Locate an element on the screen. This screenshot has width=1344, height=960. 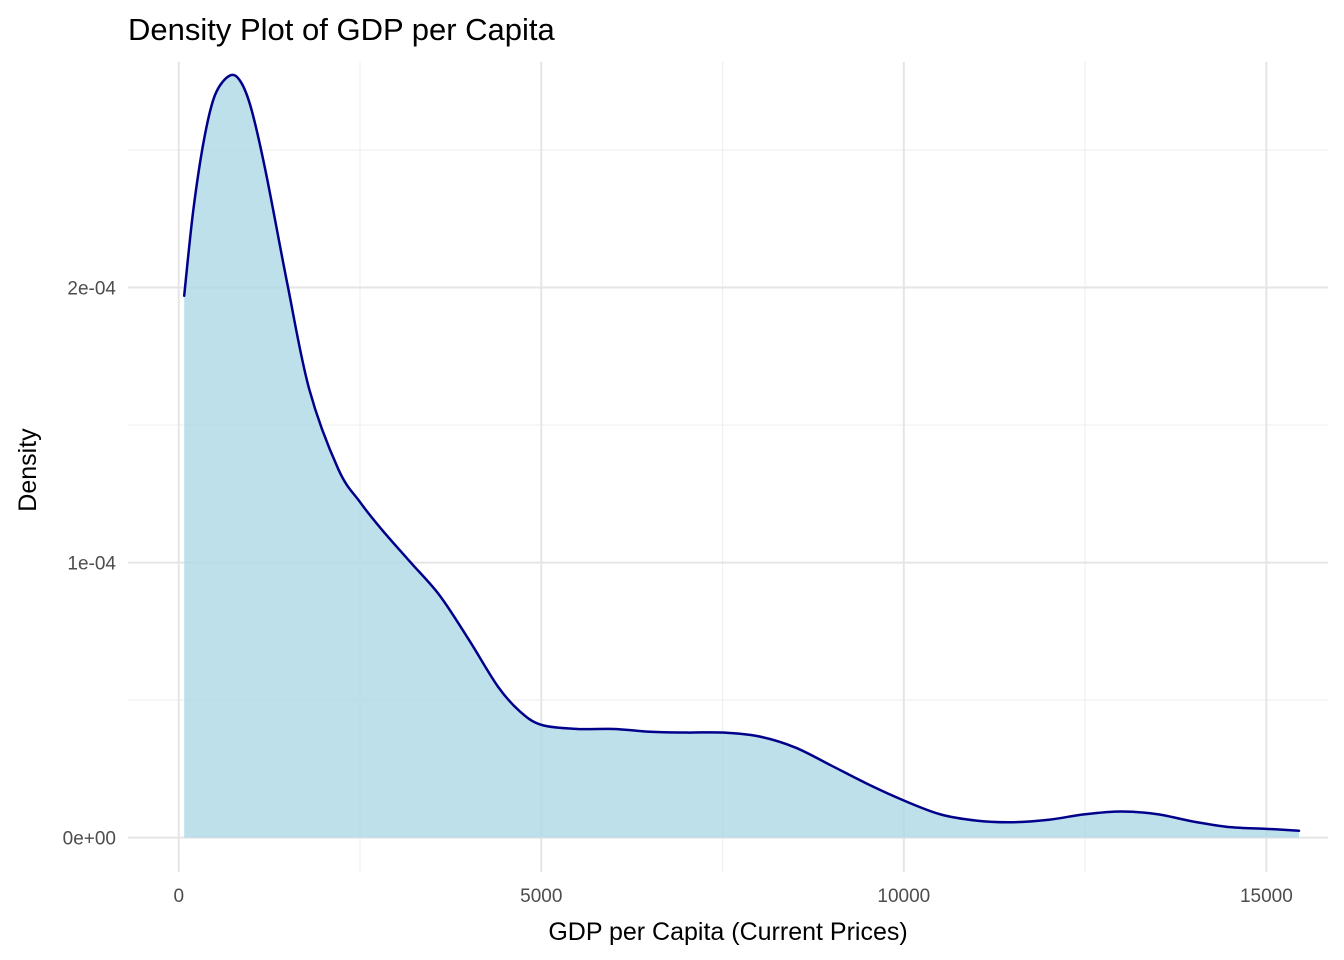
x-tick-label: 15000 is located at coordinates (1266, 896).